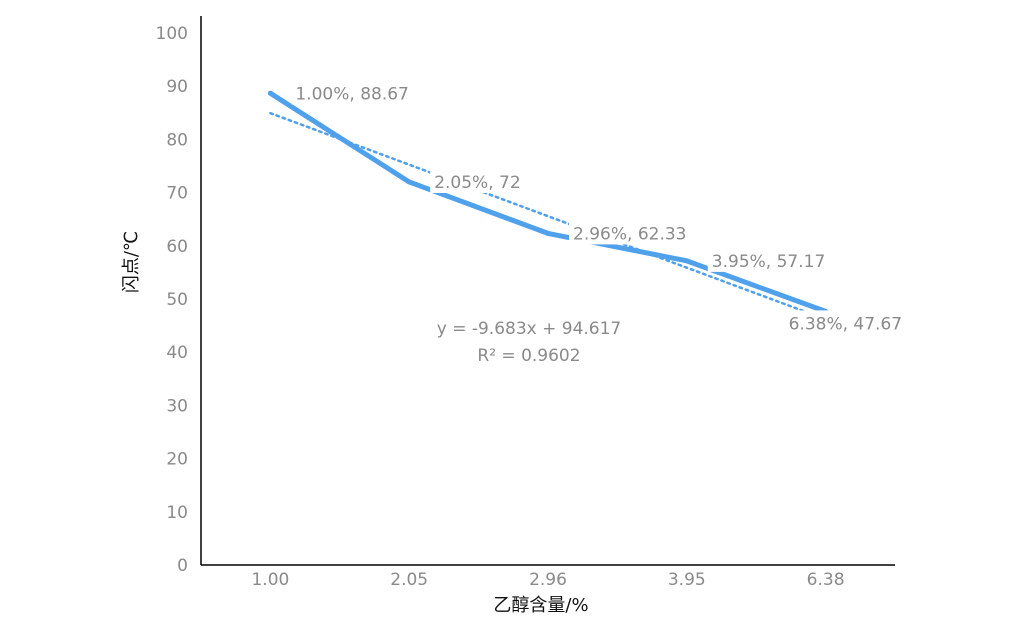 The height and width of the screenshot is (641, 1030). What do you see at coordinates (477, 183) in the screenshot?
I see `data-label: 2.05%, 72` at bounding box center [477, 183].